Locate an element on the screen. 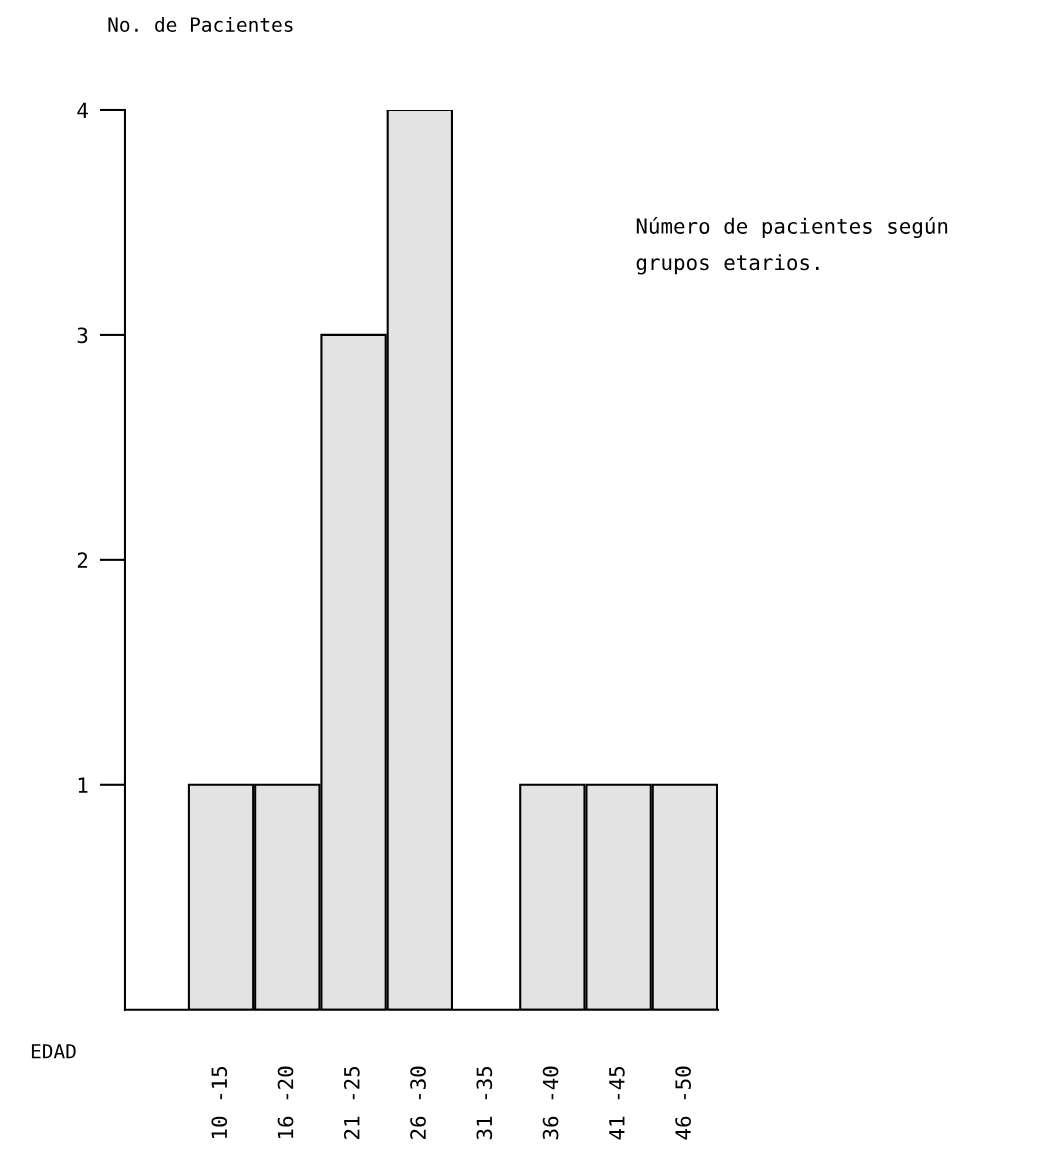 This screenshot has height=1170, width=1059. y-axis-title: No. de Pacientes is located at coordinates (200, 24).